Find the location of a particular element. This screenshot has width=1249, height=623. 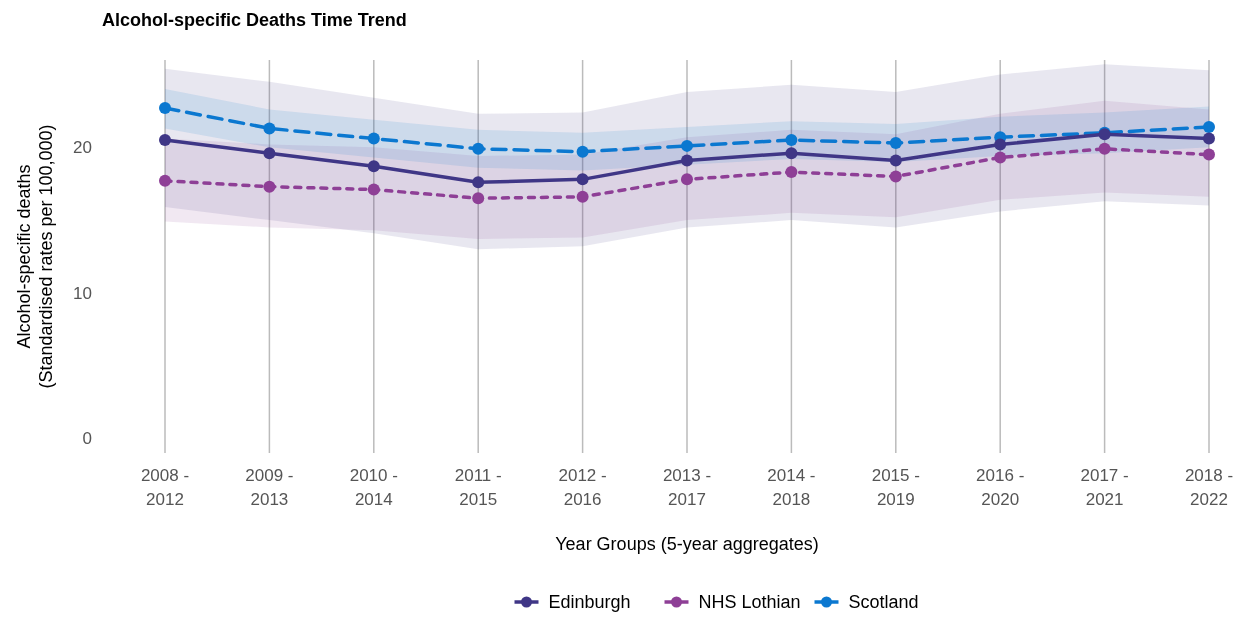

x-tick-label: 2017 - 2021 is located at coordinates (1104, 487).